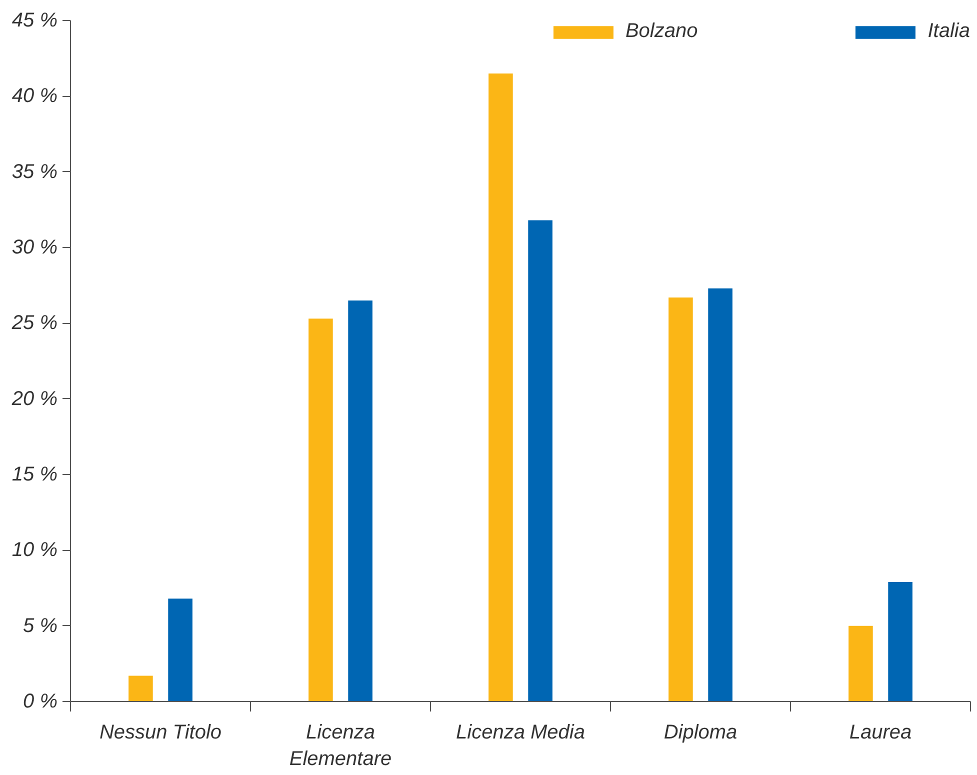  What do you see at coordinates (520, 733) in the screenshot?
I see `x-tick-label: Licenza Media` at bounding box center [520, 733].